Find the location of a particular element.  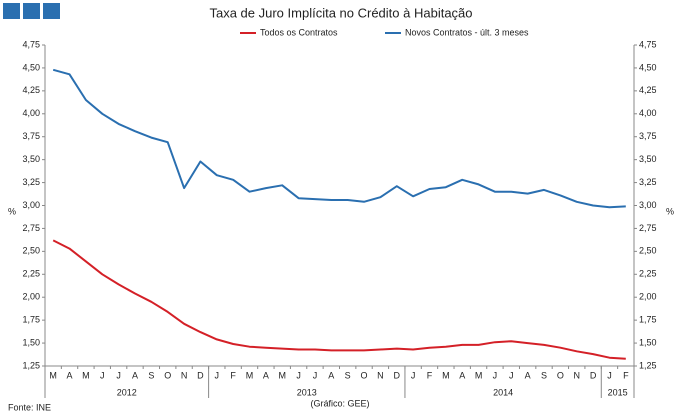

y-tick-label: 3,25 is located at coordinates (31, 182).